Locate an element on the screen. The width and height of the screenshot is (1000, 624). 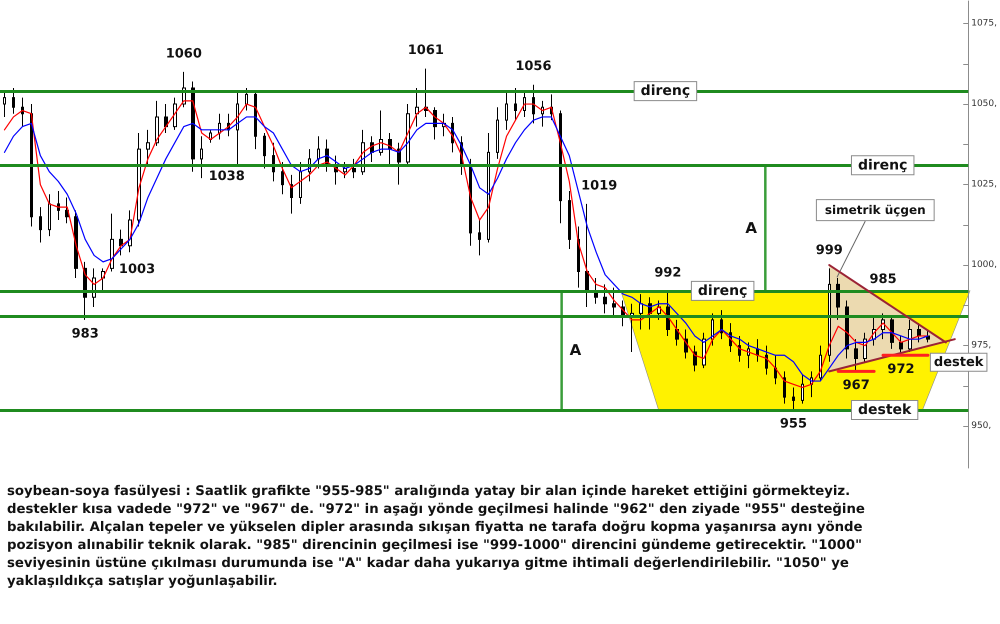
y-tick-label: 1000, is located at coordinates (984, 265).